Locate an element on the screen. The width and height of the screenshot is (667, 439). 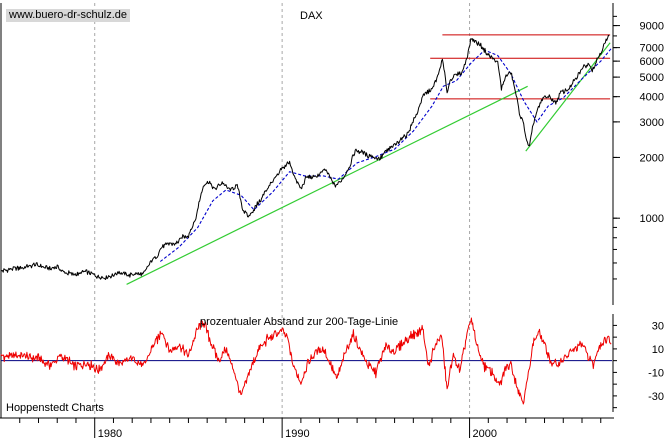
credit-label: Hoppenstedt Charts is located at coordinates (55, 408).